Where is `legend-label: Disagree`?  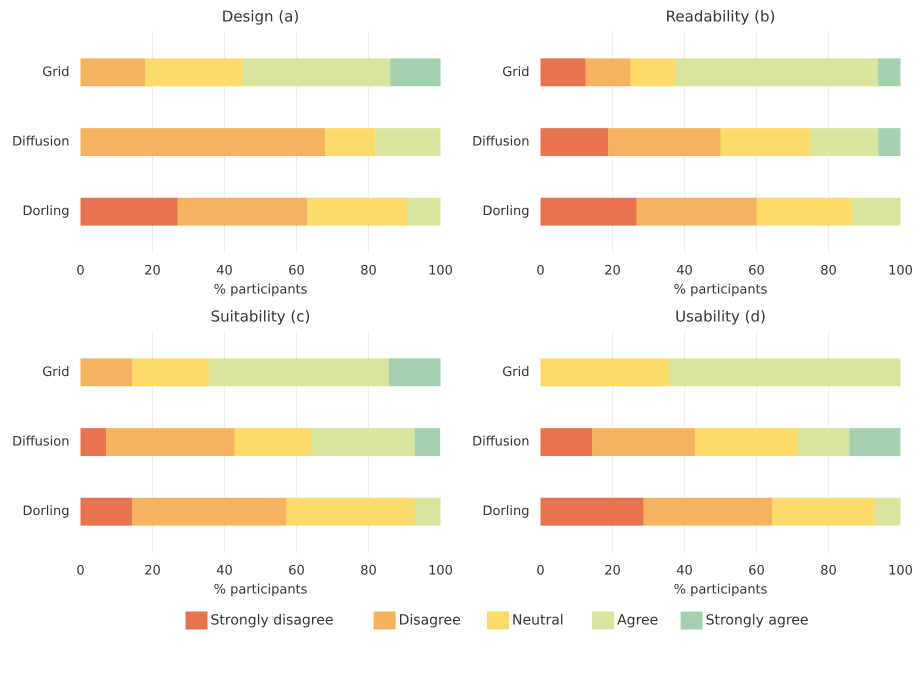
legend-label: Disagree is located at coordinates (429, 620).